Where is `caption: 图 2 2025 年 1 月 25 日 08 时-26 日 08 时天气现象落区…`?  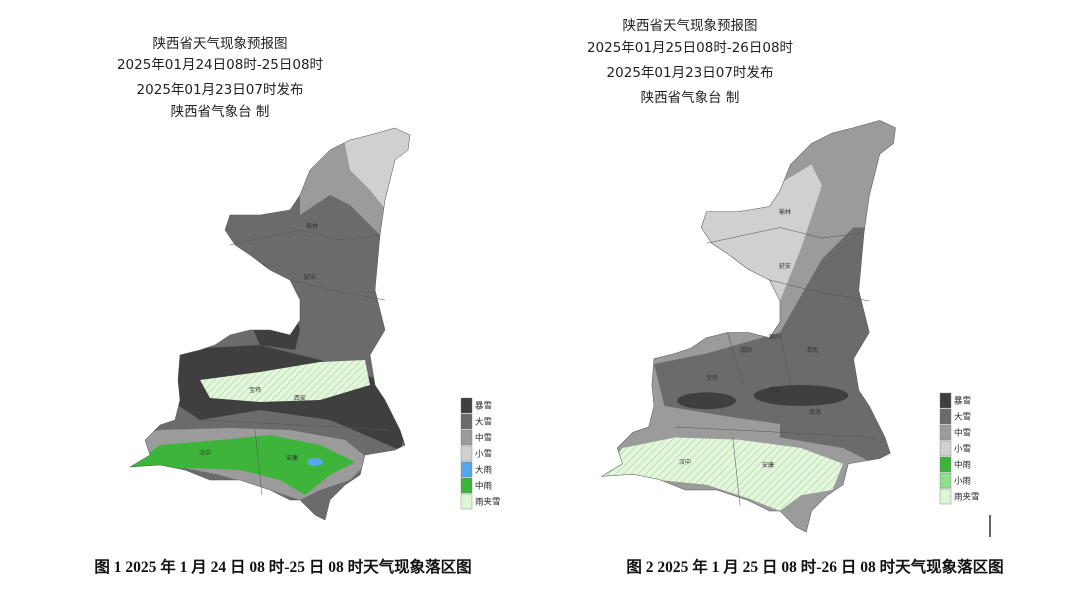 caption: 图 2 2025 年 1 月 25 日 08 时-26 日 08 时天气现象落区… is located at coordinates (814, 566).